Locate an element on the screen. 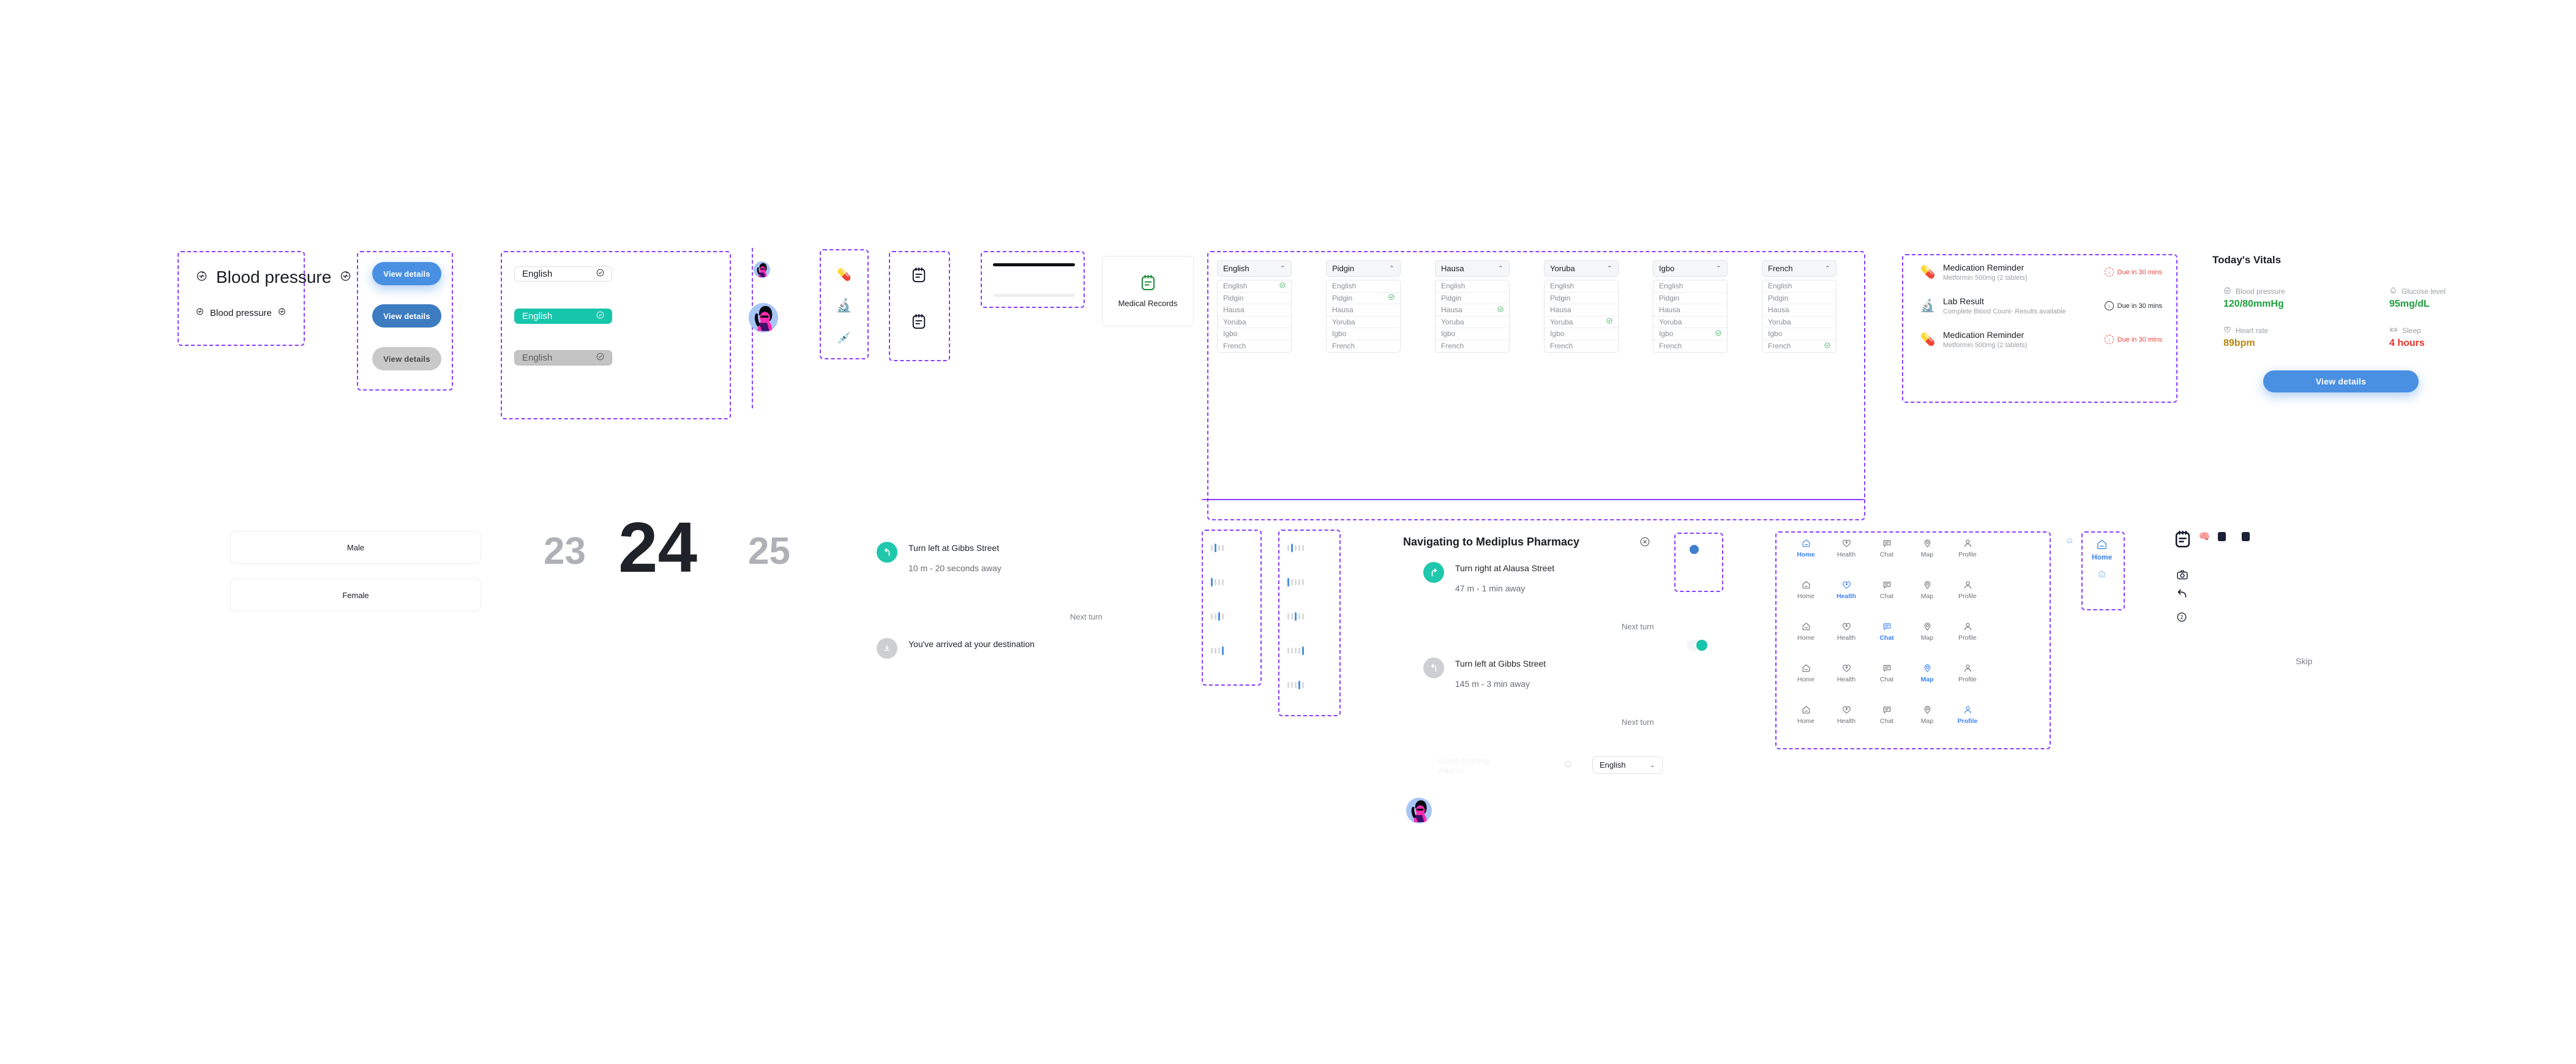 Image resolution: width=2576 pixels, height=1064 pixels. language-chip-default: English is located at coordinates (563, 274).